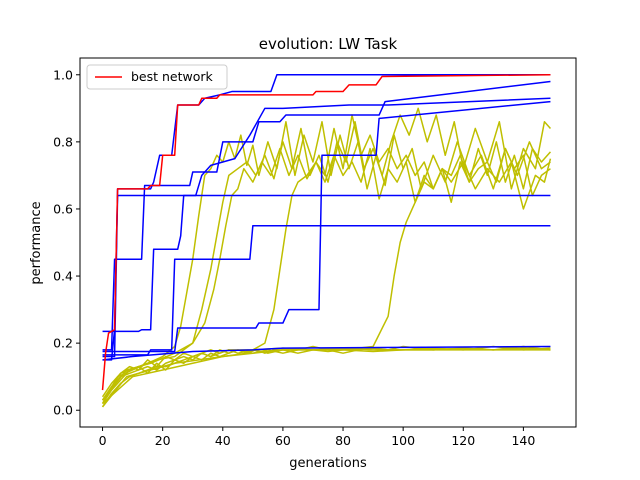 Image resolution: width=640 pixels, height=480 pixels. I want to click on legend: best network, so click(157, 77).